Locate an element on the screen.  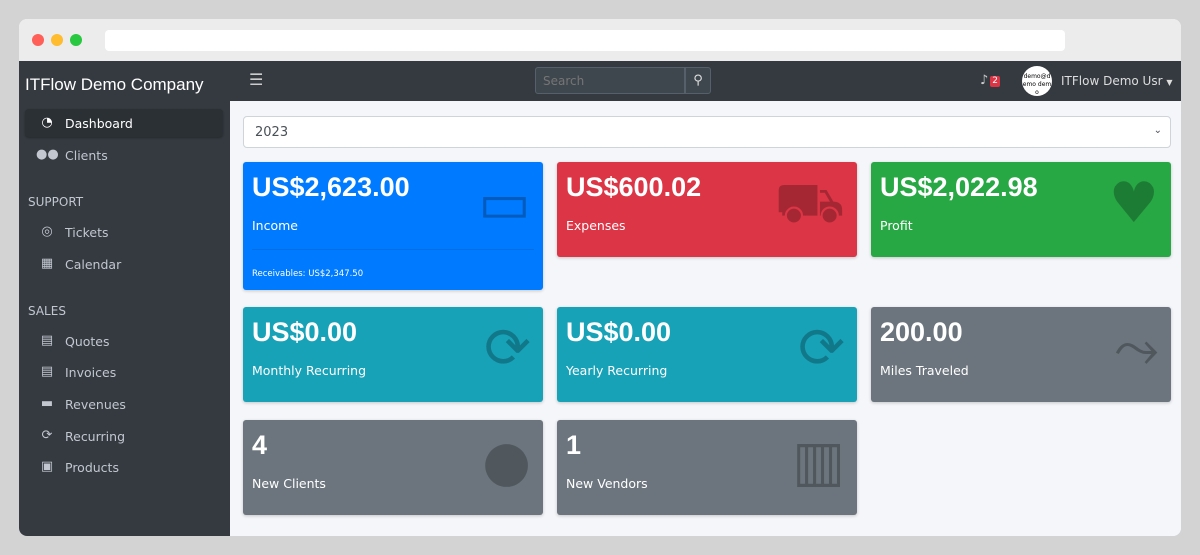
file-icon: ▤ is located at coordinates (47, 340).